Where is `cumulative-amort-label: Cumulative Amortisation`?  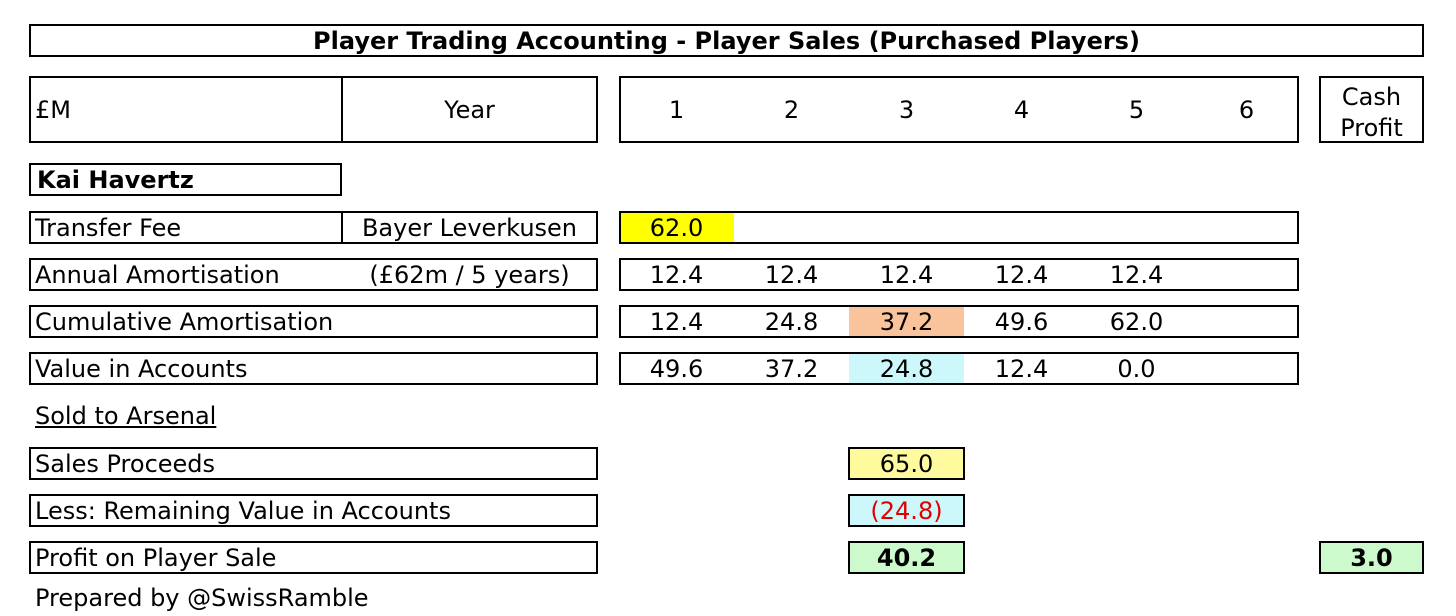 cumulative-amort-label: Cumulative Amortisation is located at coordinates (184, 322).